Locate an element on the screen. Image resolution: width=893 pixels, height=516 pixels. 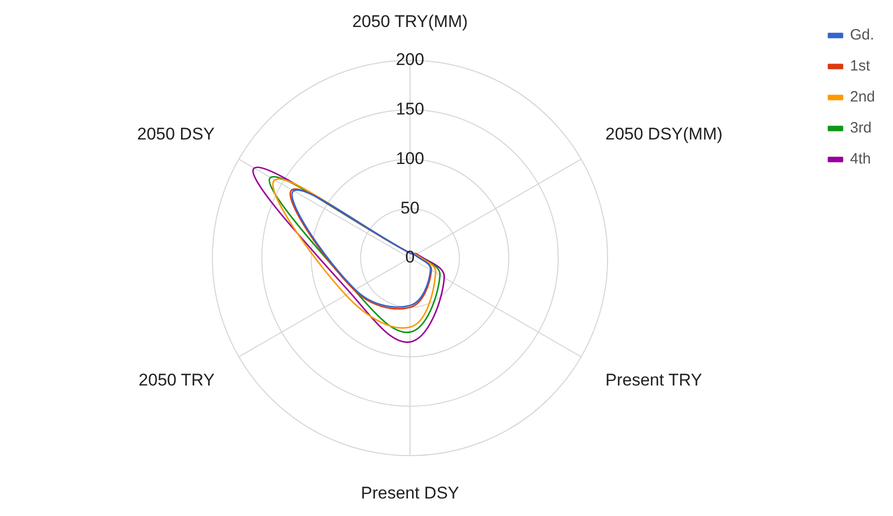
legend-label: Gd. is located at coordinates (862, 35).